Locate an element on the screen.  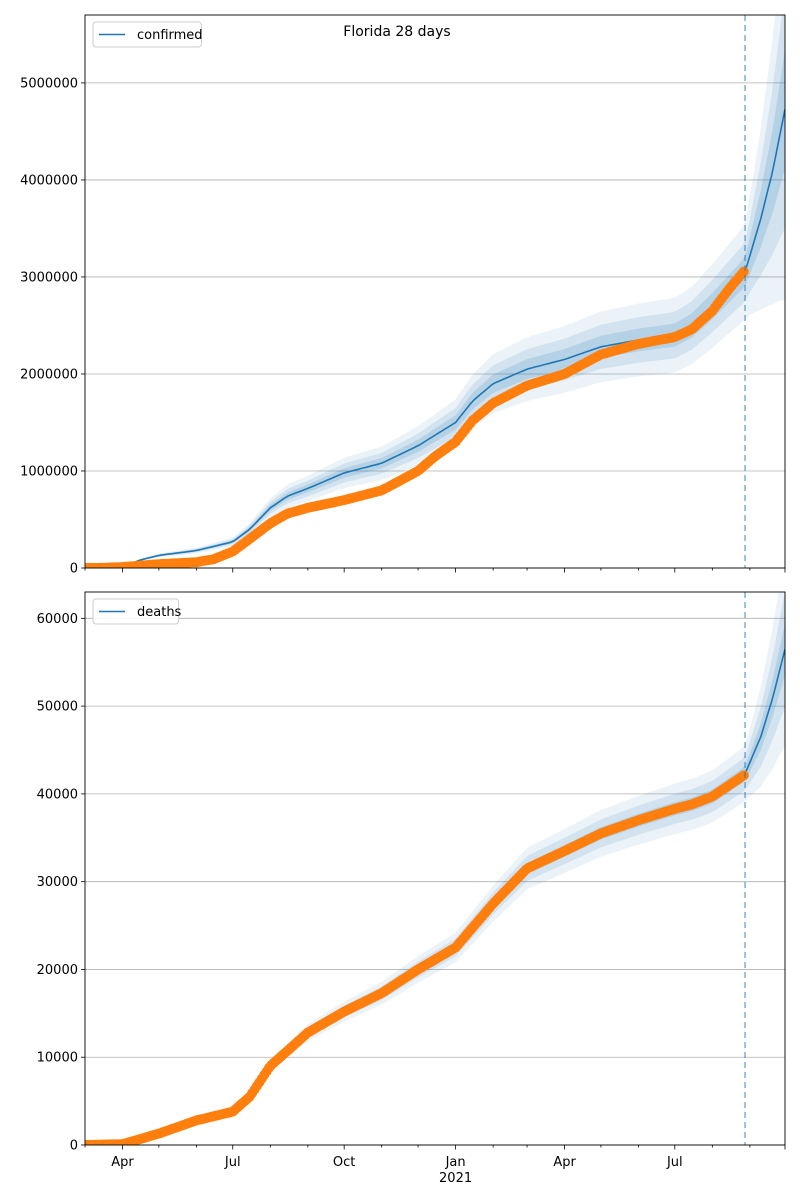
y-tick-label: 10000 is located at coordinates (57, 1058).